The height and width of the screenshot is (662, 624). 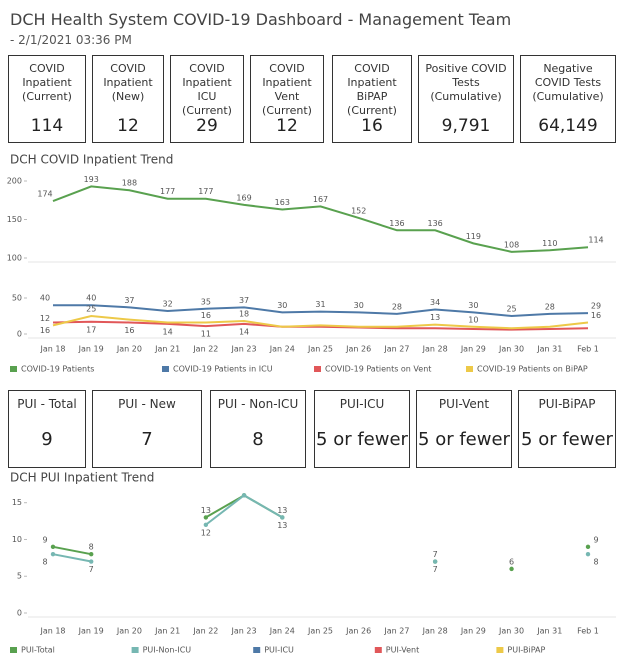 What do you see at coordinates (358, 631) in the screenshot?
I see `x-tick-label: Jan 26` at bounding box center [358, 631].